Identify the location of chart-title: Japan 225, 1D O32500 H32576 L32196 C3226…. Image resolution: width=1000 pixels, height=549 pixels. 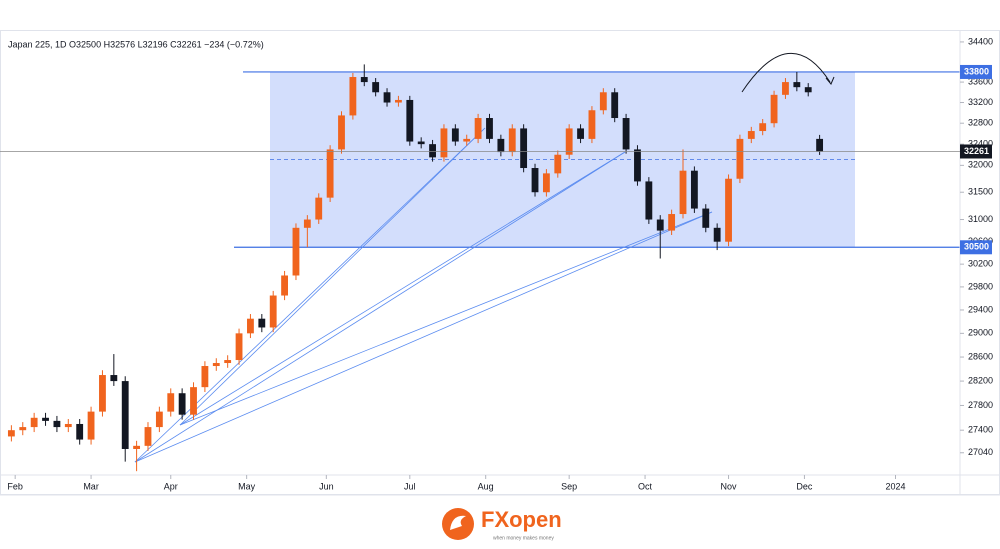
(136, 44).